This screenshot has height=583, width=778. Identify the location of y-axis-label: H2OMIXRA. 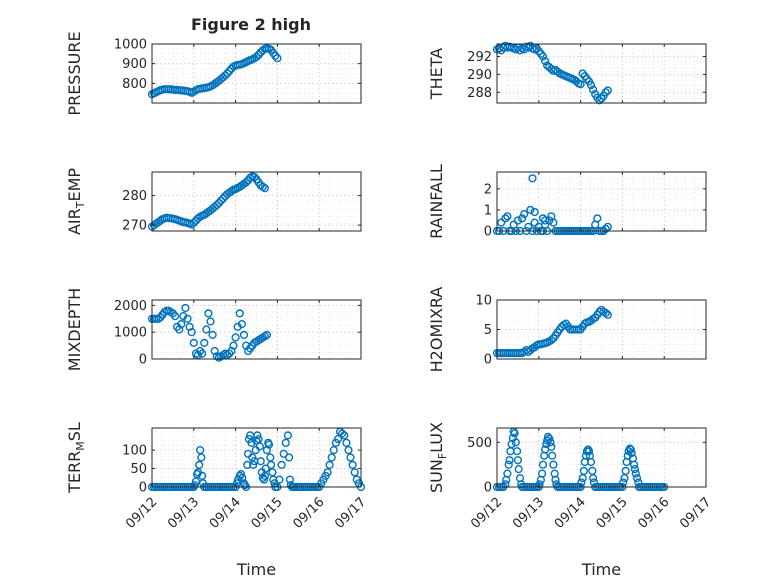
(436, 330).